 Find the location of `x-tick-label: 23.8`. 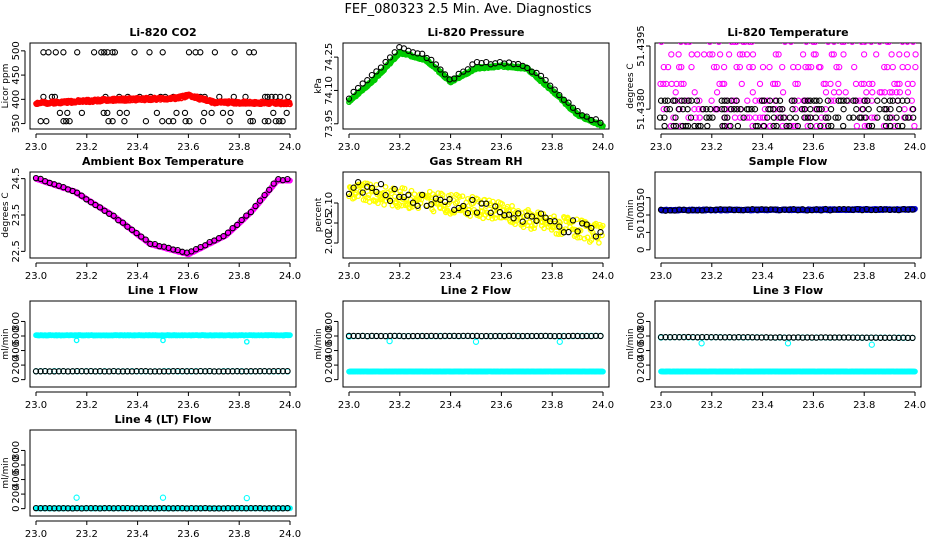

x-tick-label: 23.8 is located at coordinates (239, 276).